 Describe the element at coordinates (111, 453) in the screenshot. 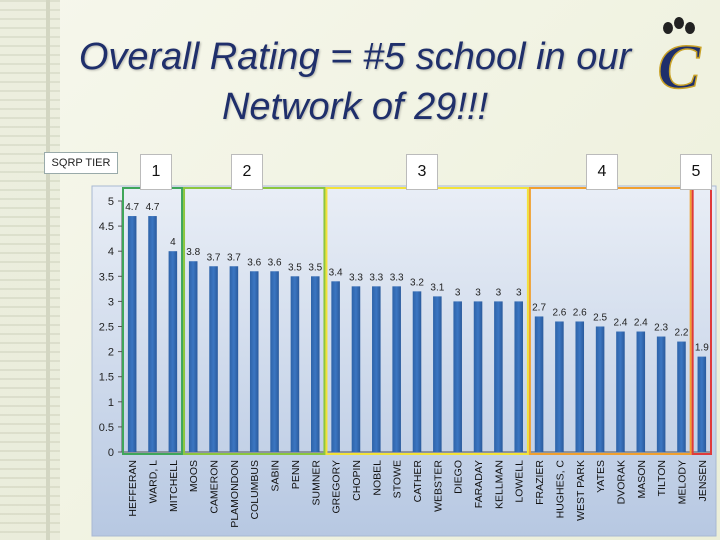

I see `y-tick-label: 0` at that location.